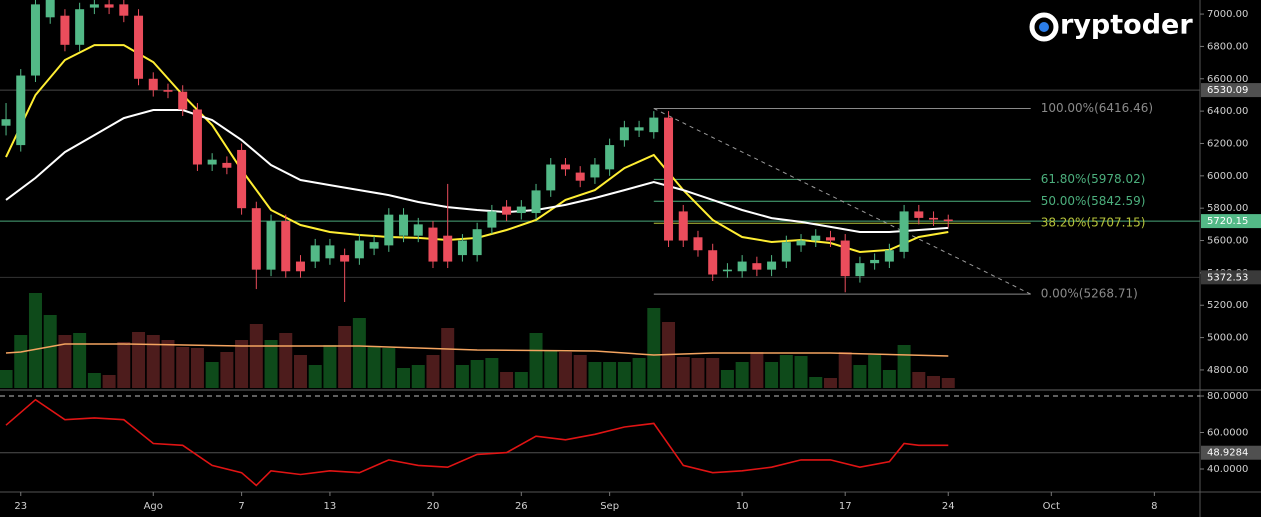  What do you see at coordinates (742, 506) in the screenshot?
I see `x-tick-label: 10` at bounding box center [742, 506].